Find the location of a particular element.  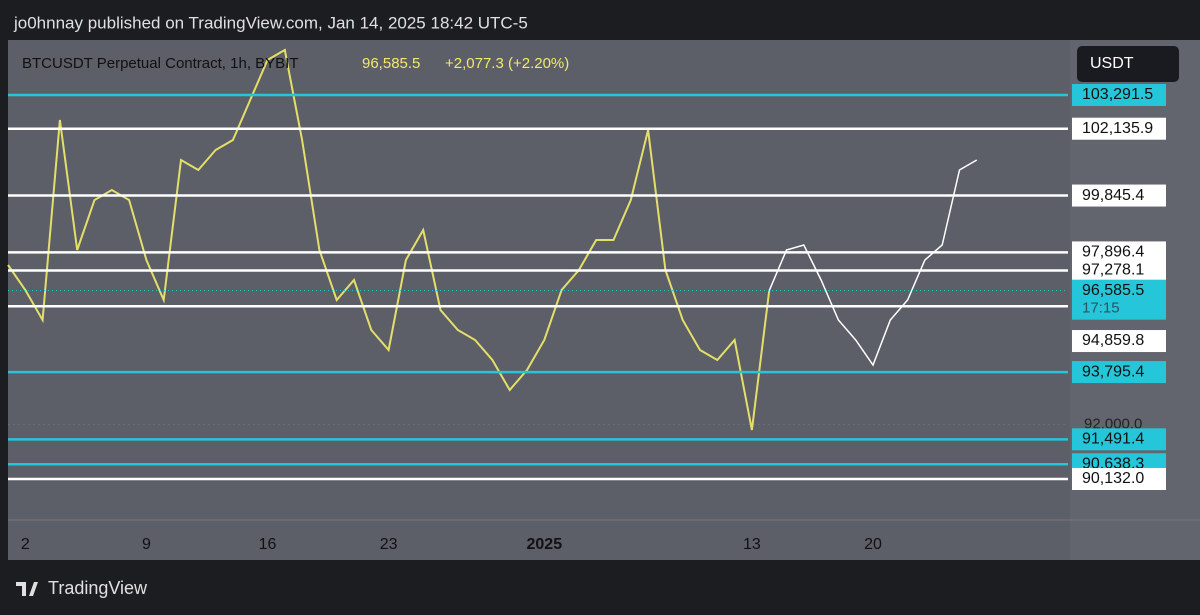

symbol: BTCUSDT Perpetual Contract, 1h, BYBIT is located at coordinates (160, 63).